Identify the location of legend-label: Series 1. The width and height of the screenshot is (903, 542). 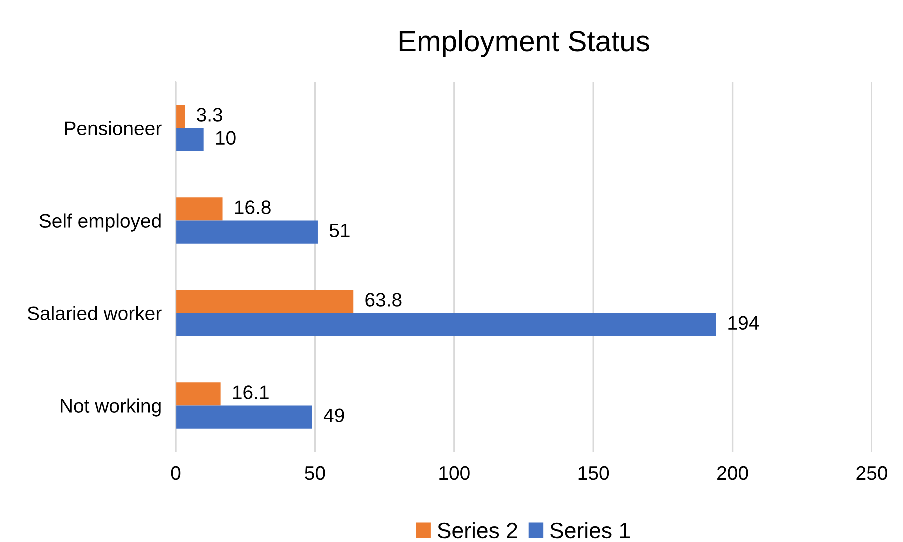
(590, 530).